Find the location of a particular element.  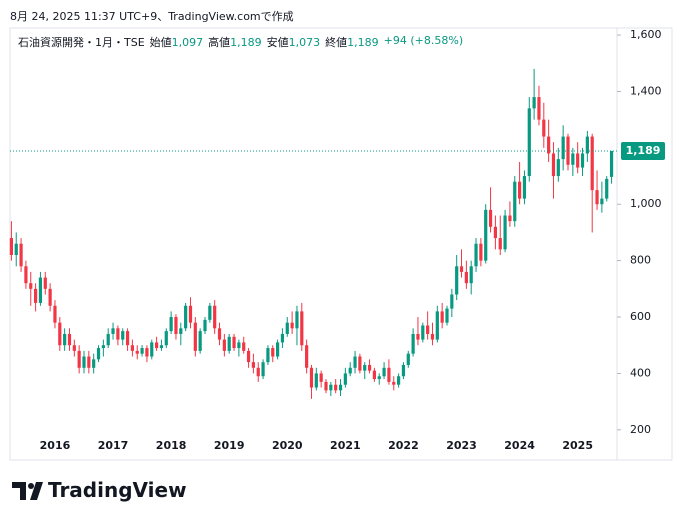

y-tick-label: 1,000 is located at coordinates (646, 203).